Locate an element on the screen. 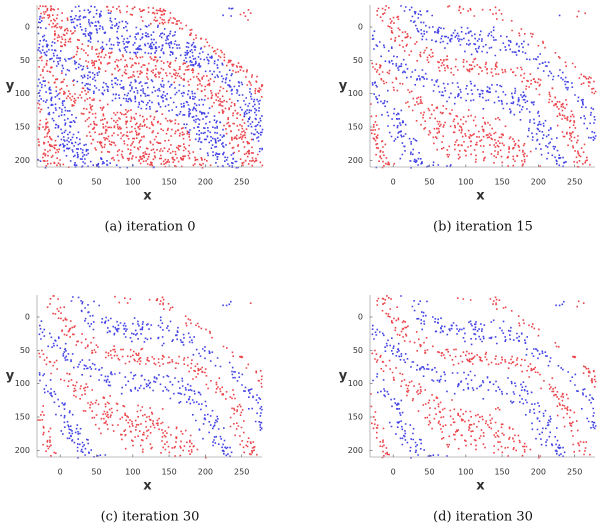 This screenshot has height=526, width=603. caption: (a) iteration 0 is located at coordinates (149, 227).